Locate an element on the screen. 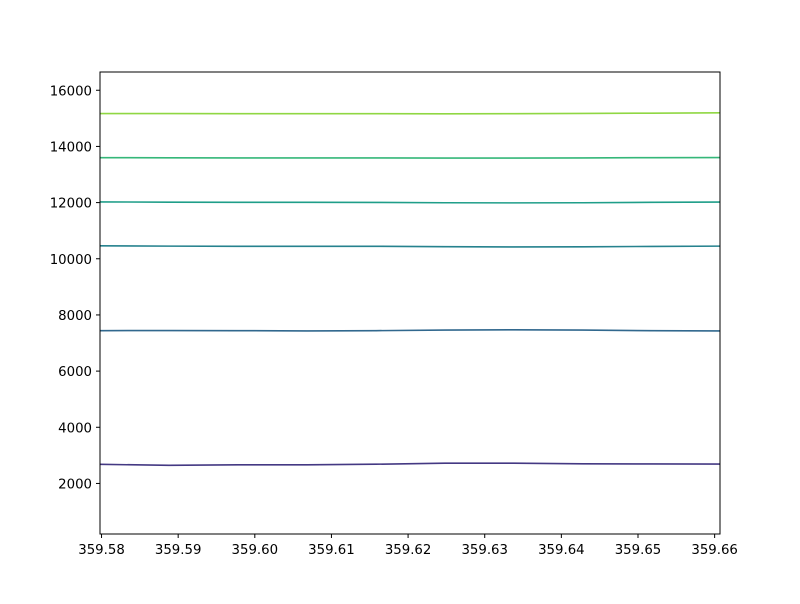  x-tick-label: 359.60 is located at coordinates (255, 550).